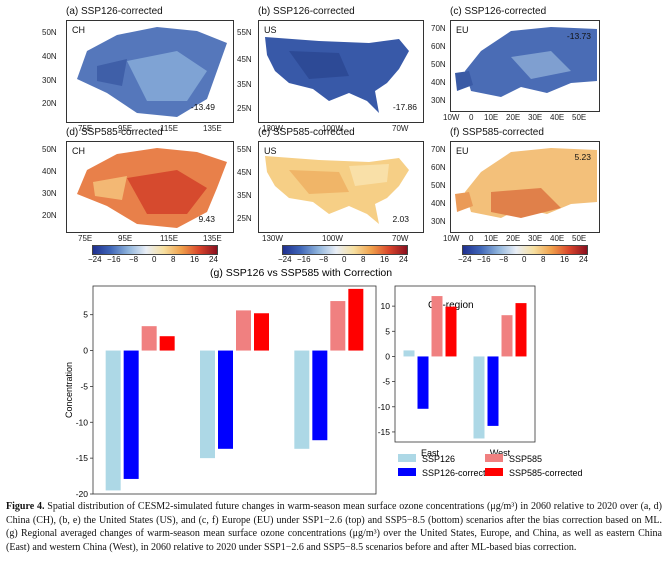  I want to click on colorbar-tick: 8, so click(543, 259).